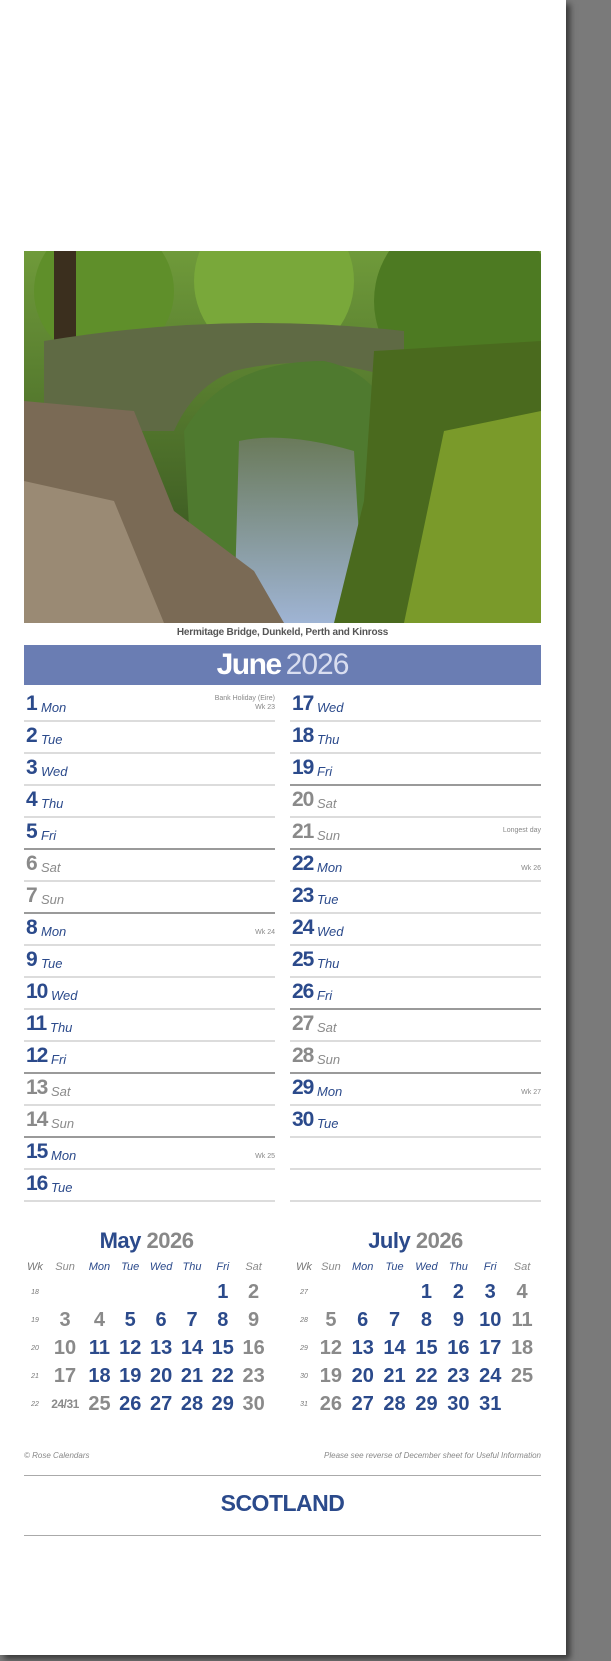  What do you see at coordinates (304, 1348) in the screenshot?
I see `week-number: 29` at bounding box center [304, 1348].